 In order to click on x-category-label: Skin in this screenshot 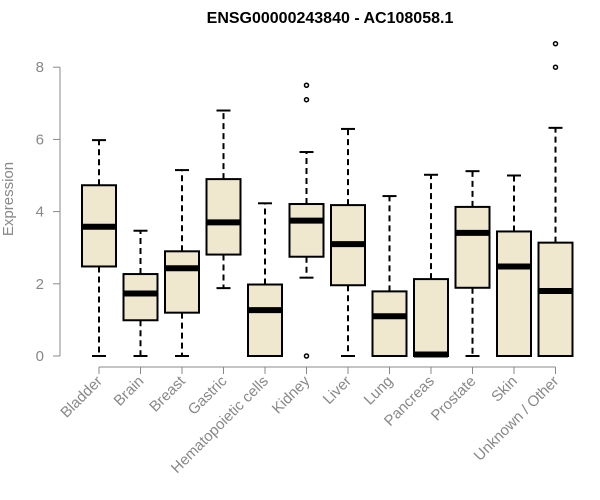, I will do `click(504, 389)`.